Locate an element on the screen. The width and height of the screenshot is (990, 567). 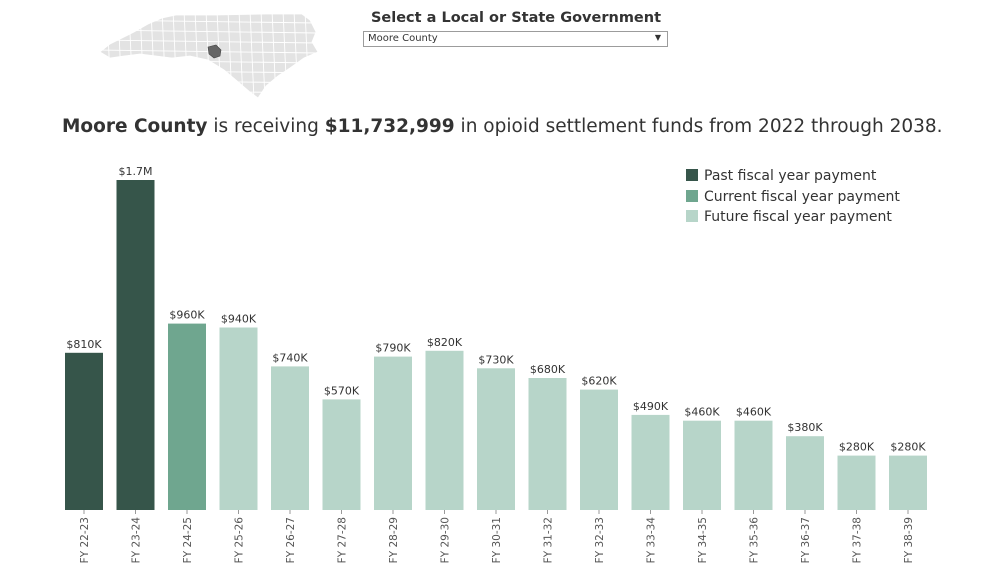
x-tick-label: FY 22-23 is located at coordinates (85, 540).